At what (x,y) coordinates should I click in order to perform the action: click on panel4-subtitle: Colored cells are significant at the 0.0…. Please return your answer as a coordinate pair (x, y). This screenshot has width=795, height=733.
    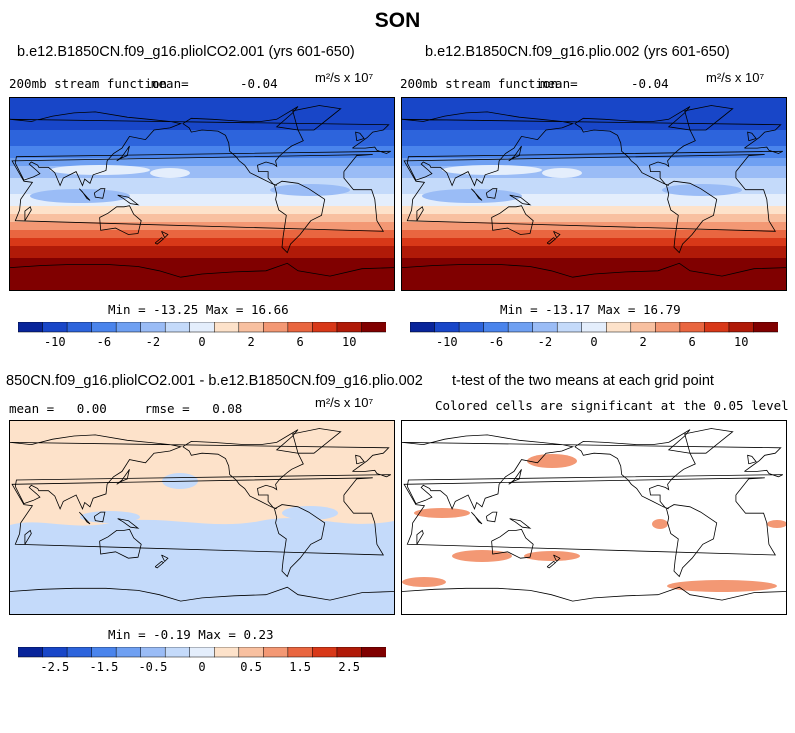
    Looking at the image, I should click on (612, 405).